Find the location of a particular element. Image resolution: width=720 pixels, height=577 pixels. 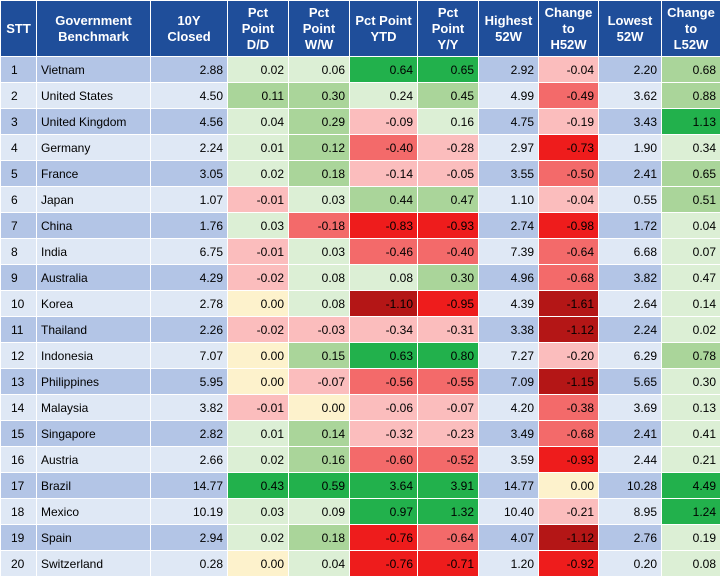

header-line: Highest is located at coordinates (509, 20).